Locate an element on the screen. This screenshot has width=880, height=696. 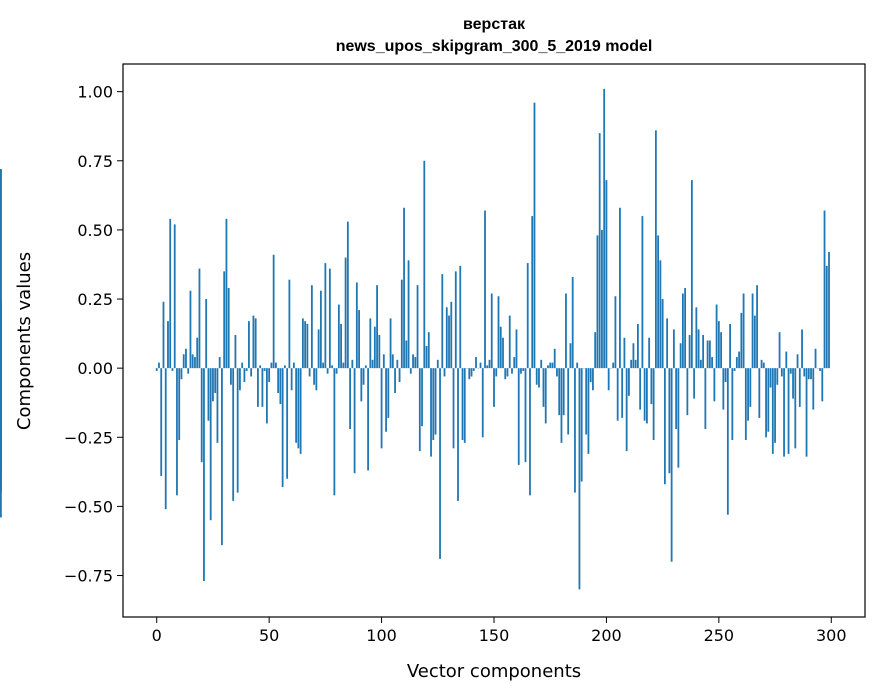
y-axis-label: Components values is located at coordinates (24, 341).